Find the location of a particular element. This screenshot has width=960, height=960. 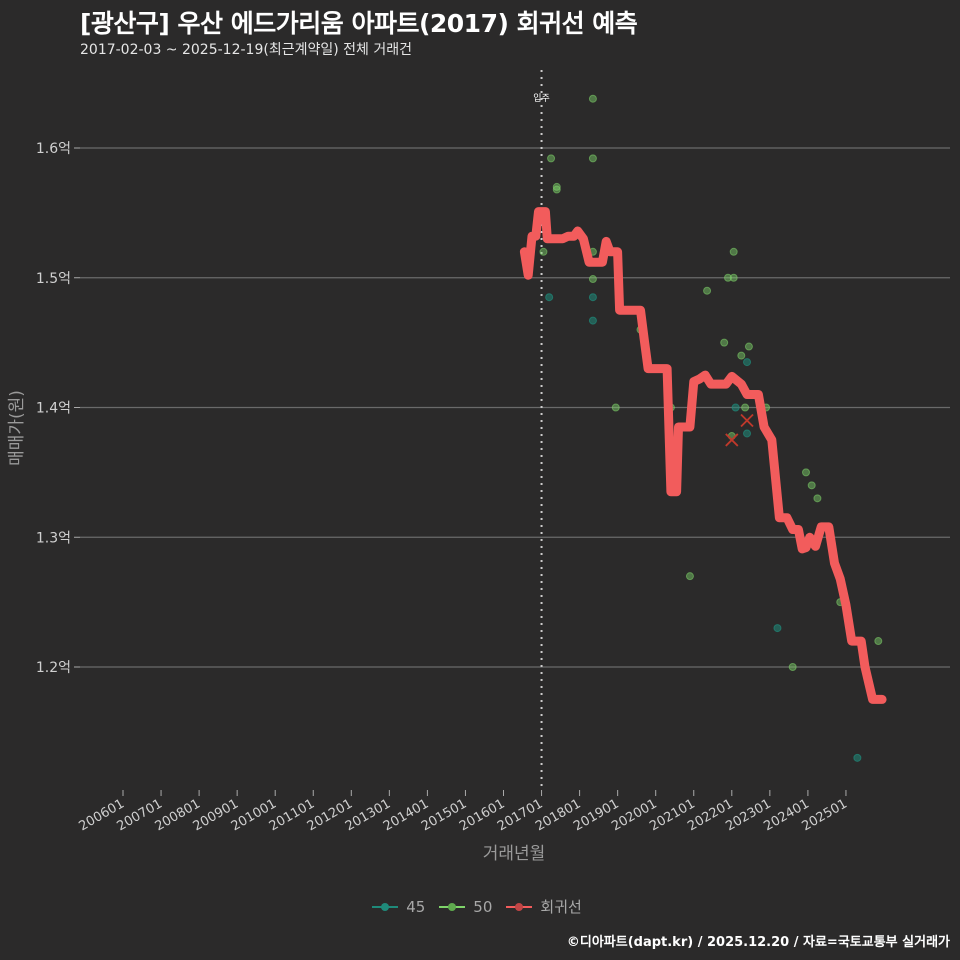

chart-subtitle: 2017-02-03 ~ 2025-12-19(최근계약일) 전체 거래건 is located at coordinates (246, 50).